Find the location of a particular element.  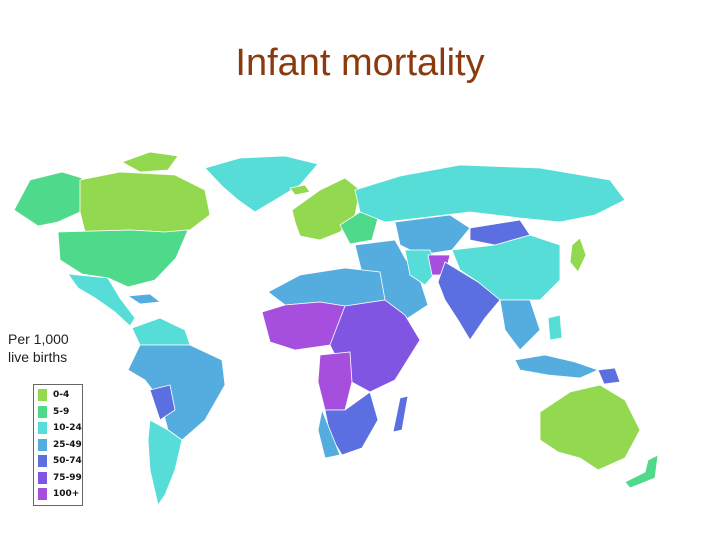

legend-label: 10-24 is located at coordinates (67, 428).